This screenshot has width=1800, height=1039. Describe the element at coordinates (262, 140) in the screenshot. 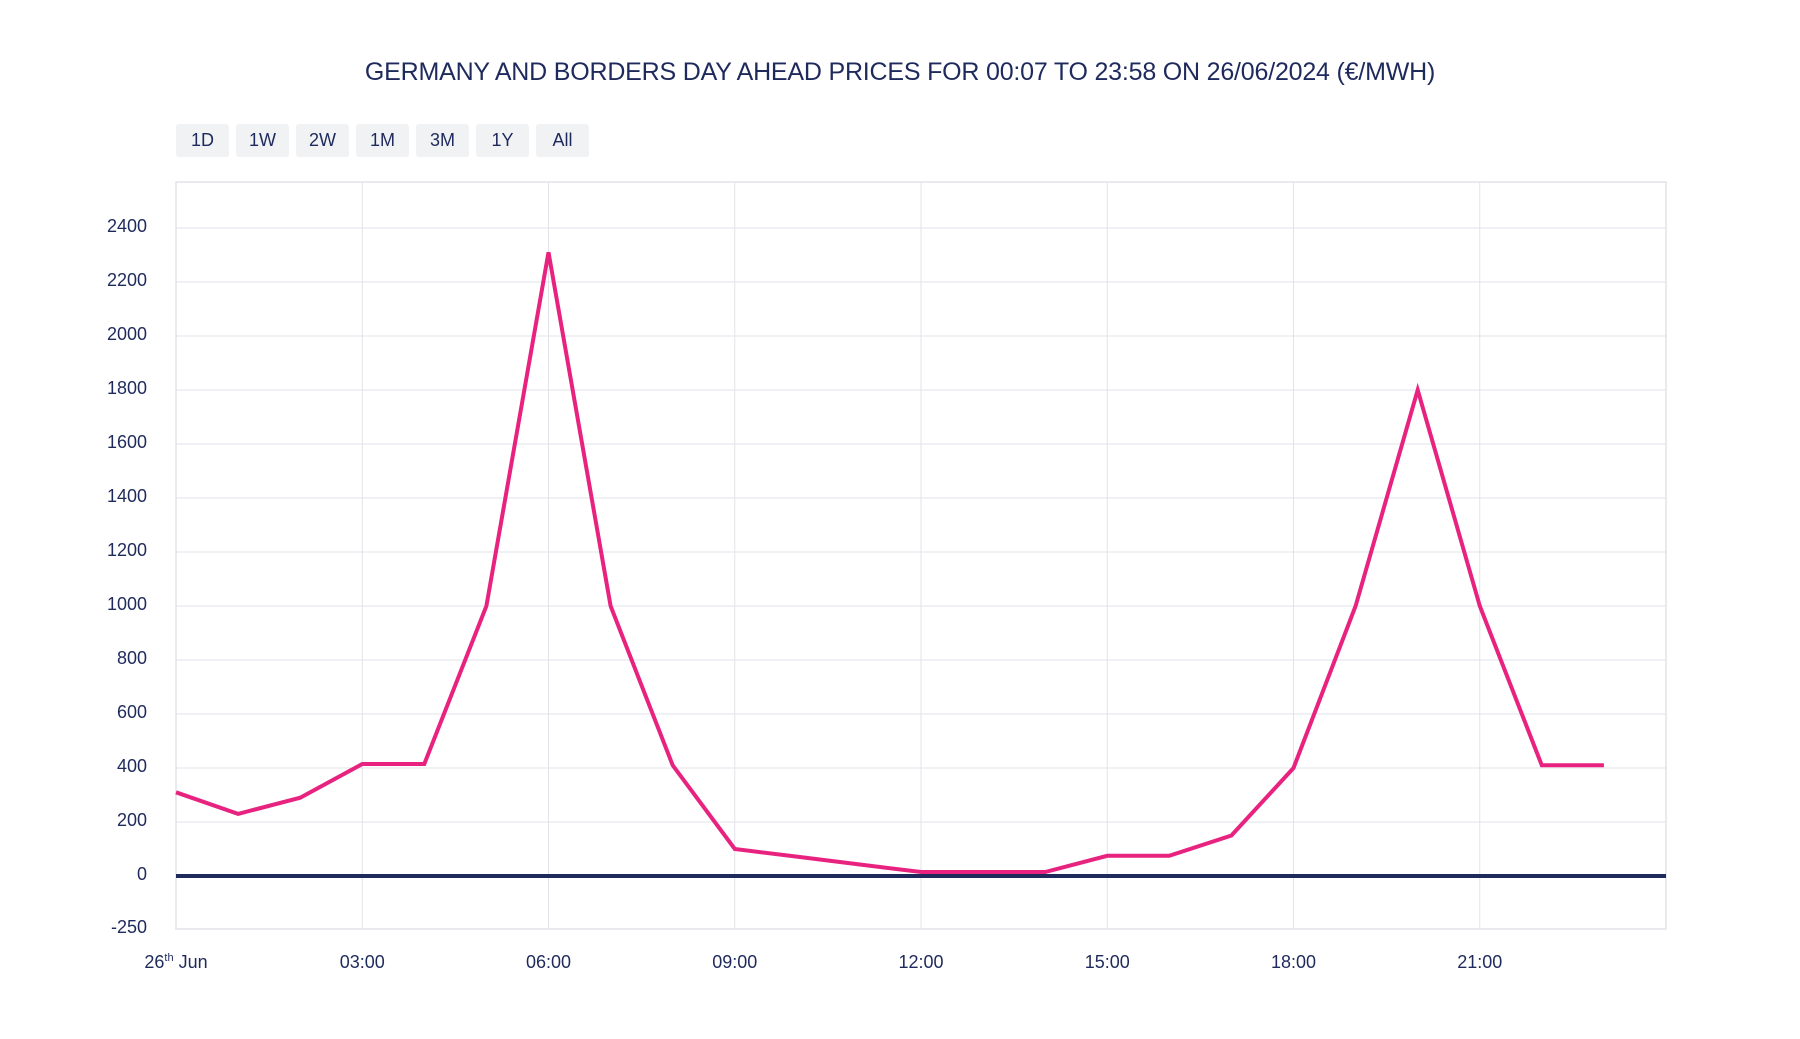

I see `range-button-1w: 1W` at that location.